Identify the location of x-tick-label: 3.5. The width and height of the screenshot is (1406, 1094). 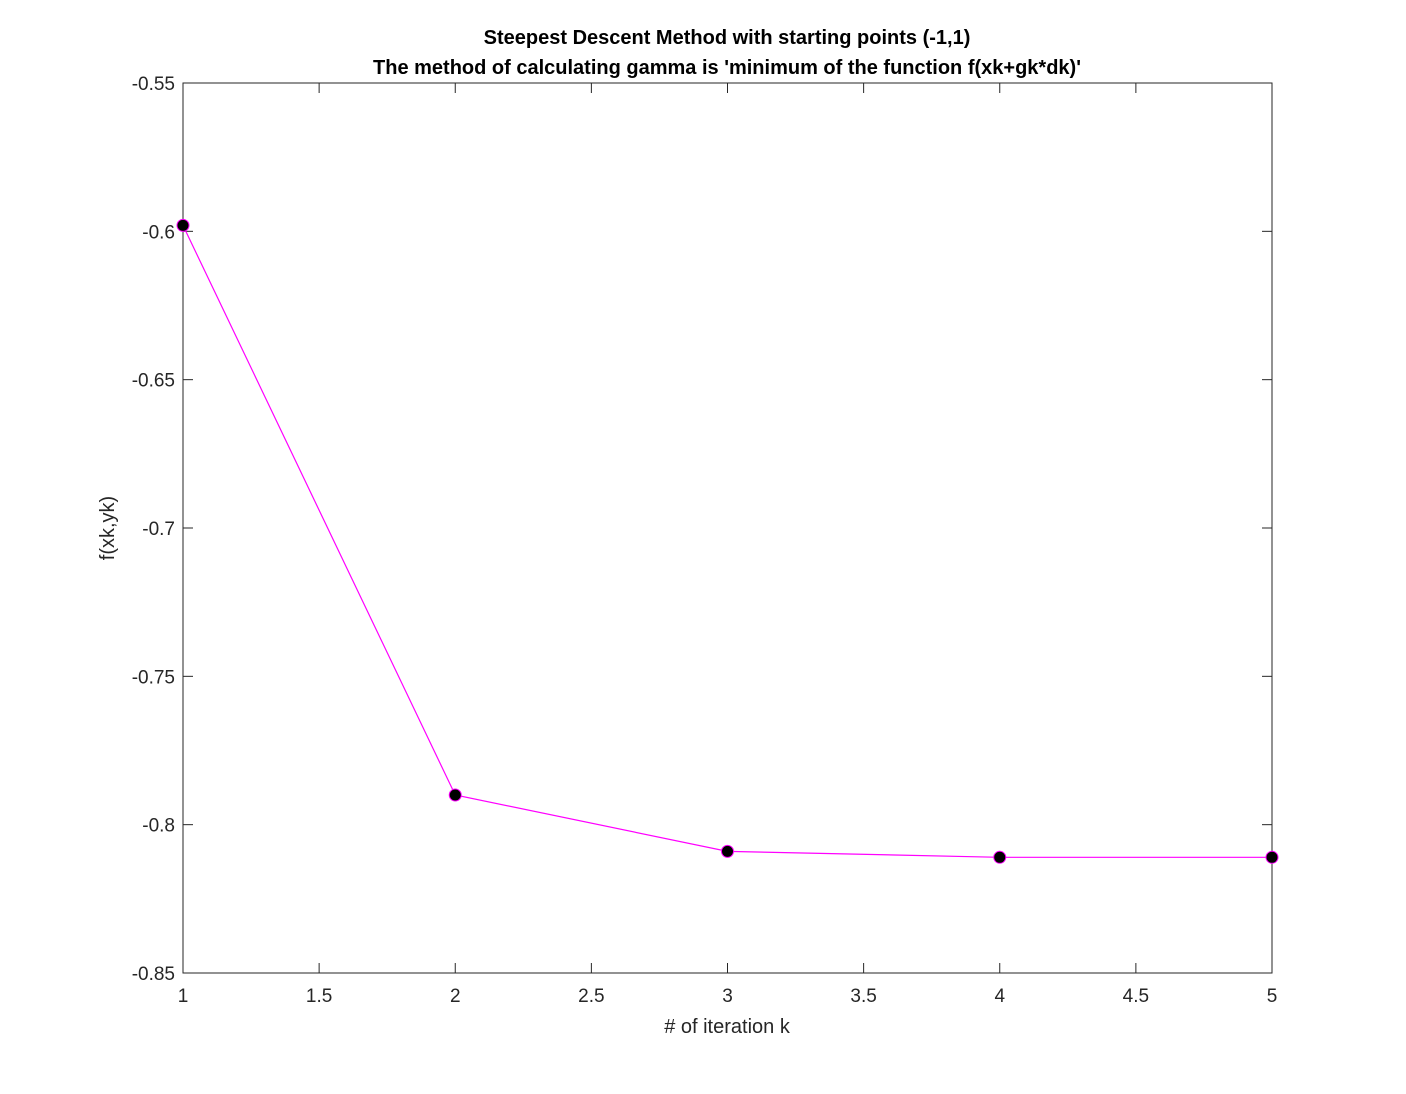
(863, 996).